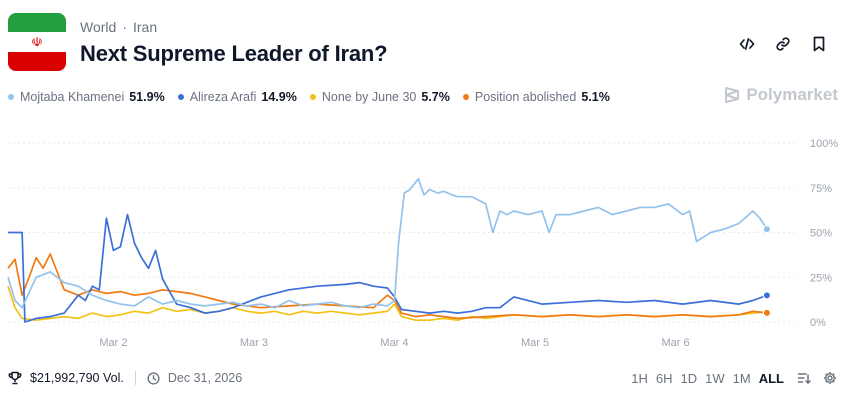  I want to click on gear-icon, so click(830, 378).